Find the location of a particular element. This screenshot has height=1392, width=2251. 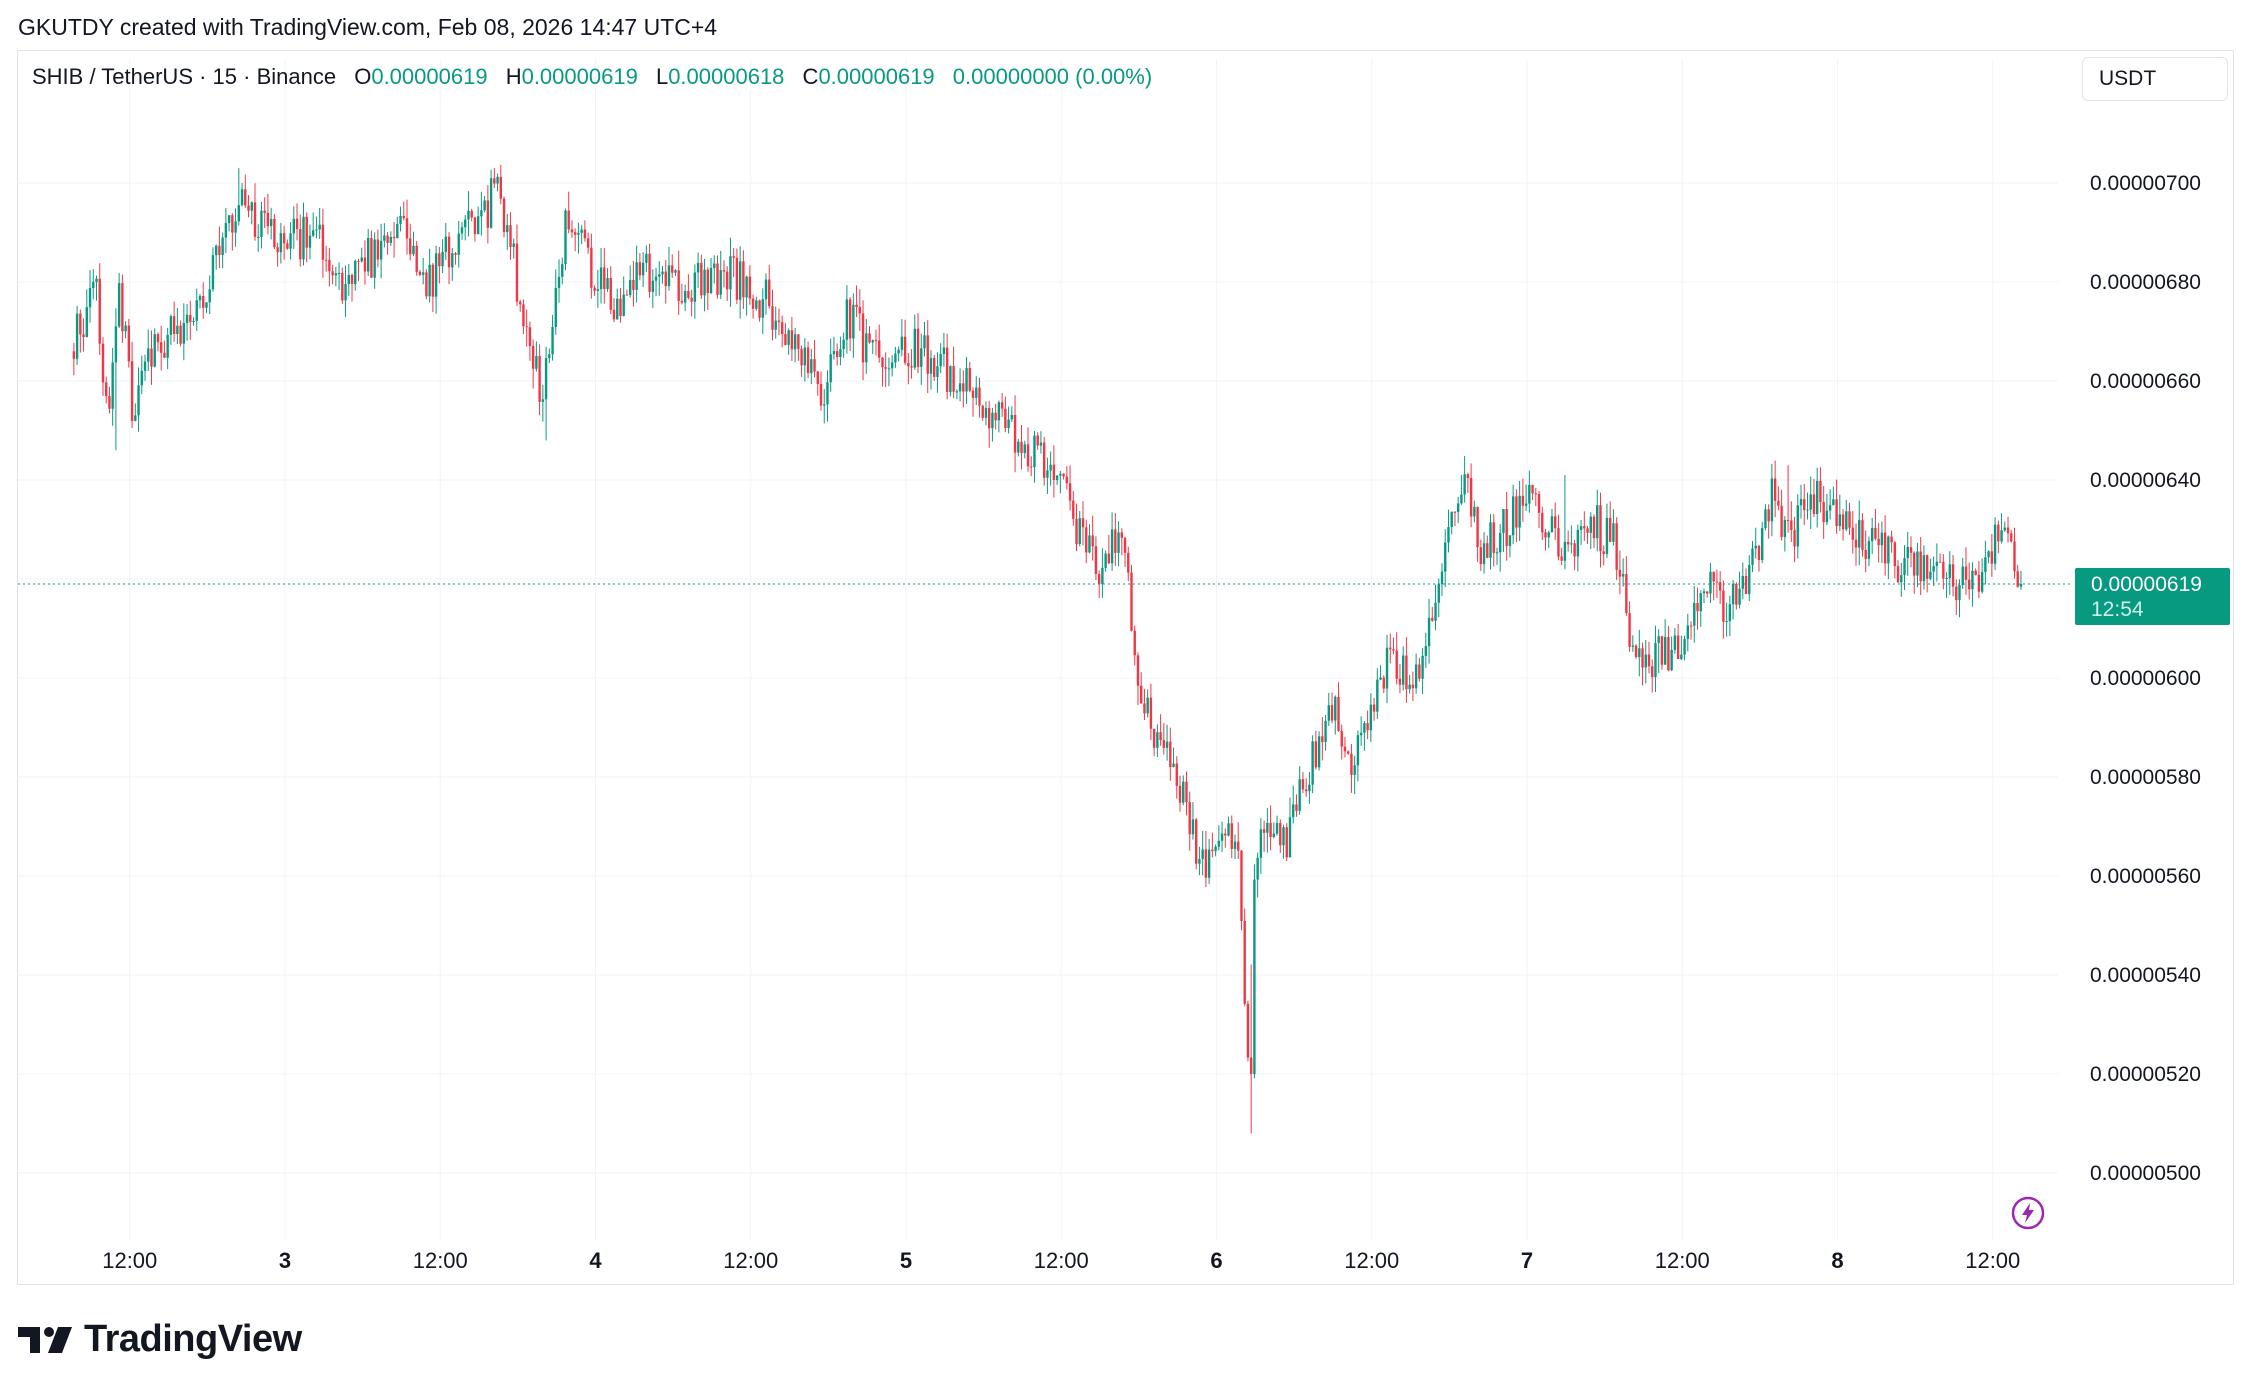

lightning-icon is located at coordinates (2028, 1213).